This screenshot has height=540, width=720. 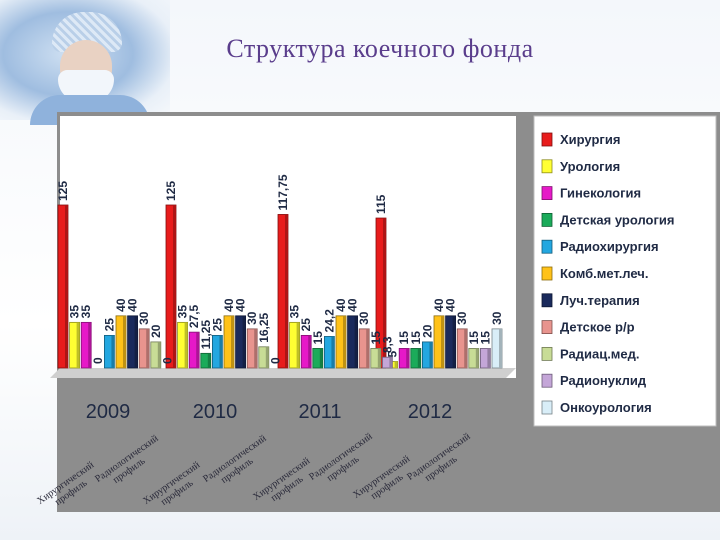 What do you see at coordinates (283, 192) in the screenshot?
I see `data-label: 117,75` at bounding box center [283, 192].